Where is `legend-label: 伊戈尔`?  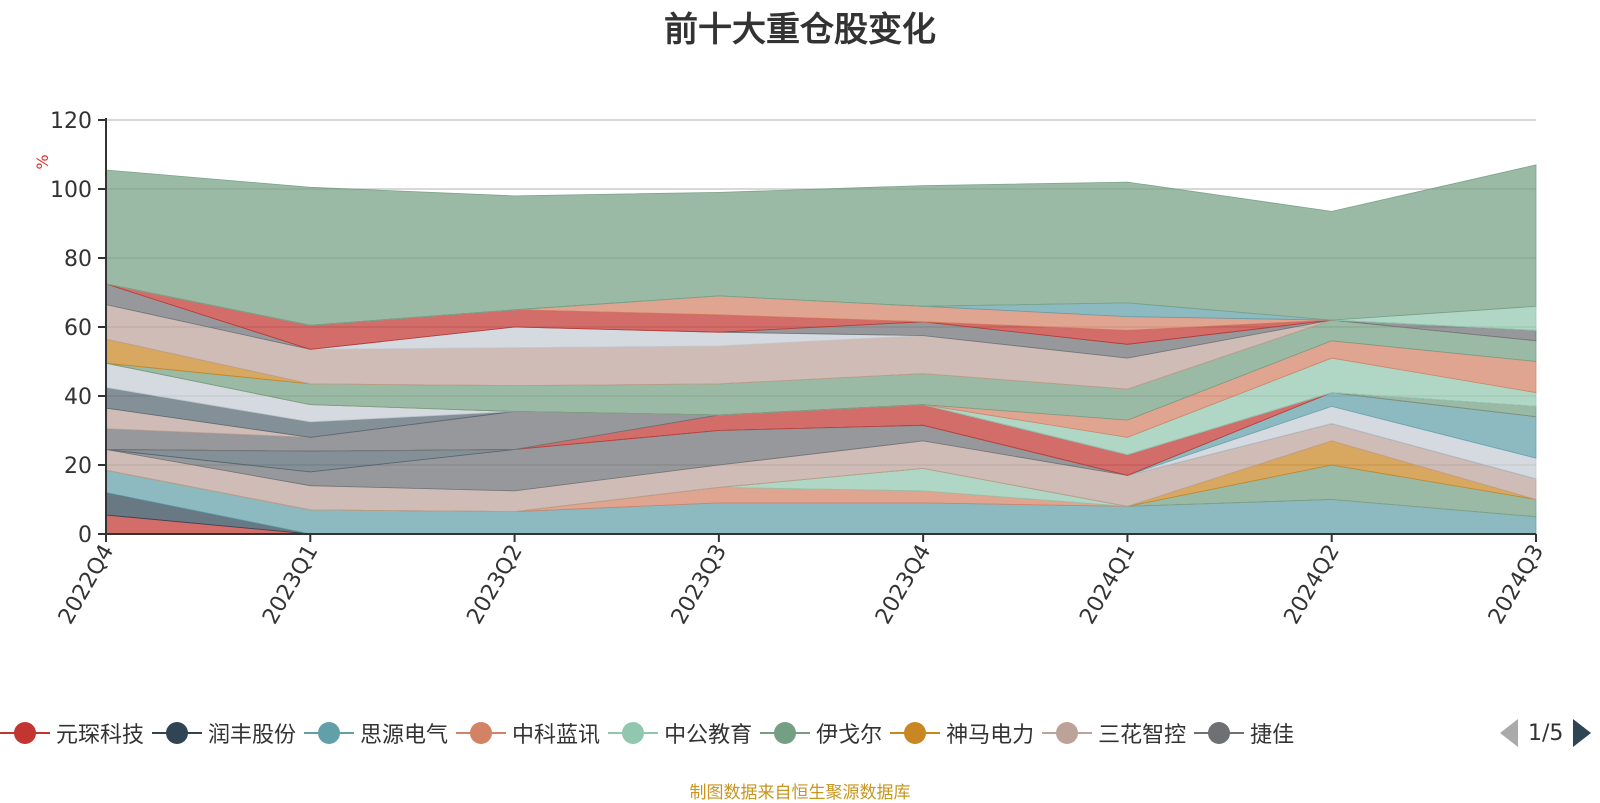 legend-label: 伊戈尔 is located at coordinates (849, 735).